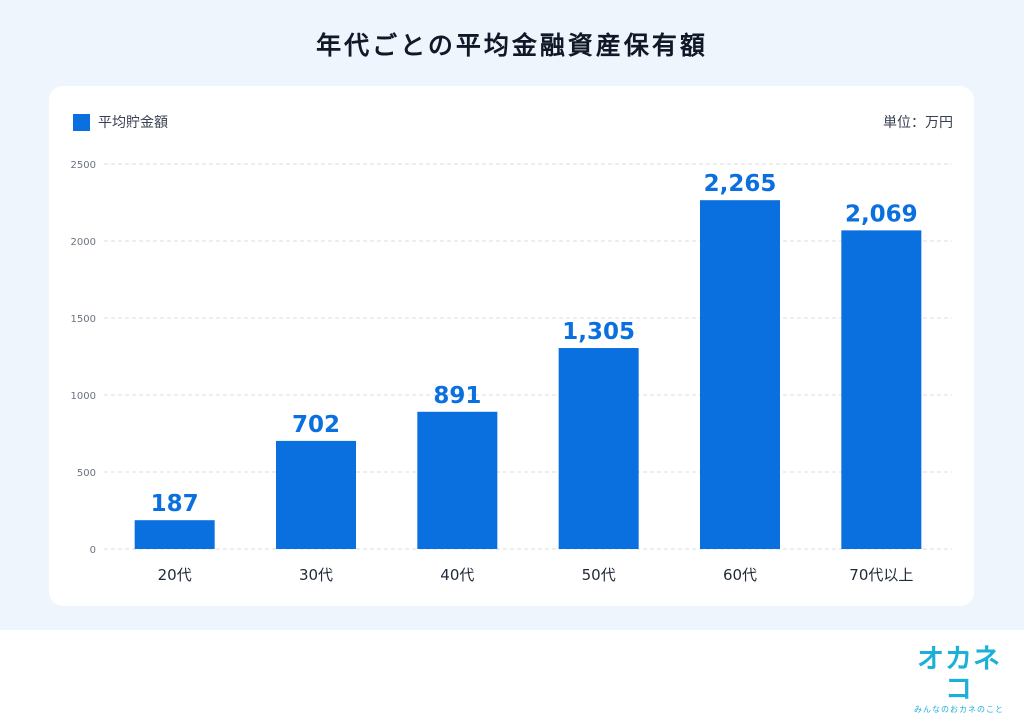 This screenshot has height=715, width=1024. Describe the element at coordinates (881, 575) in the screenshot. I see `x-tick-label: 70代以上` at that location.